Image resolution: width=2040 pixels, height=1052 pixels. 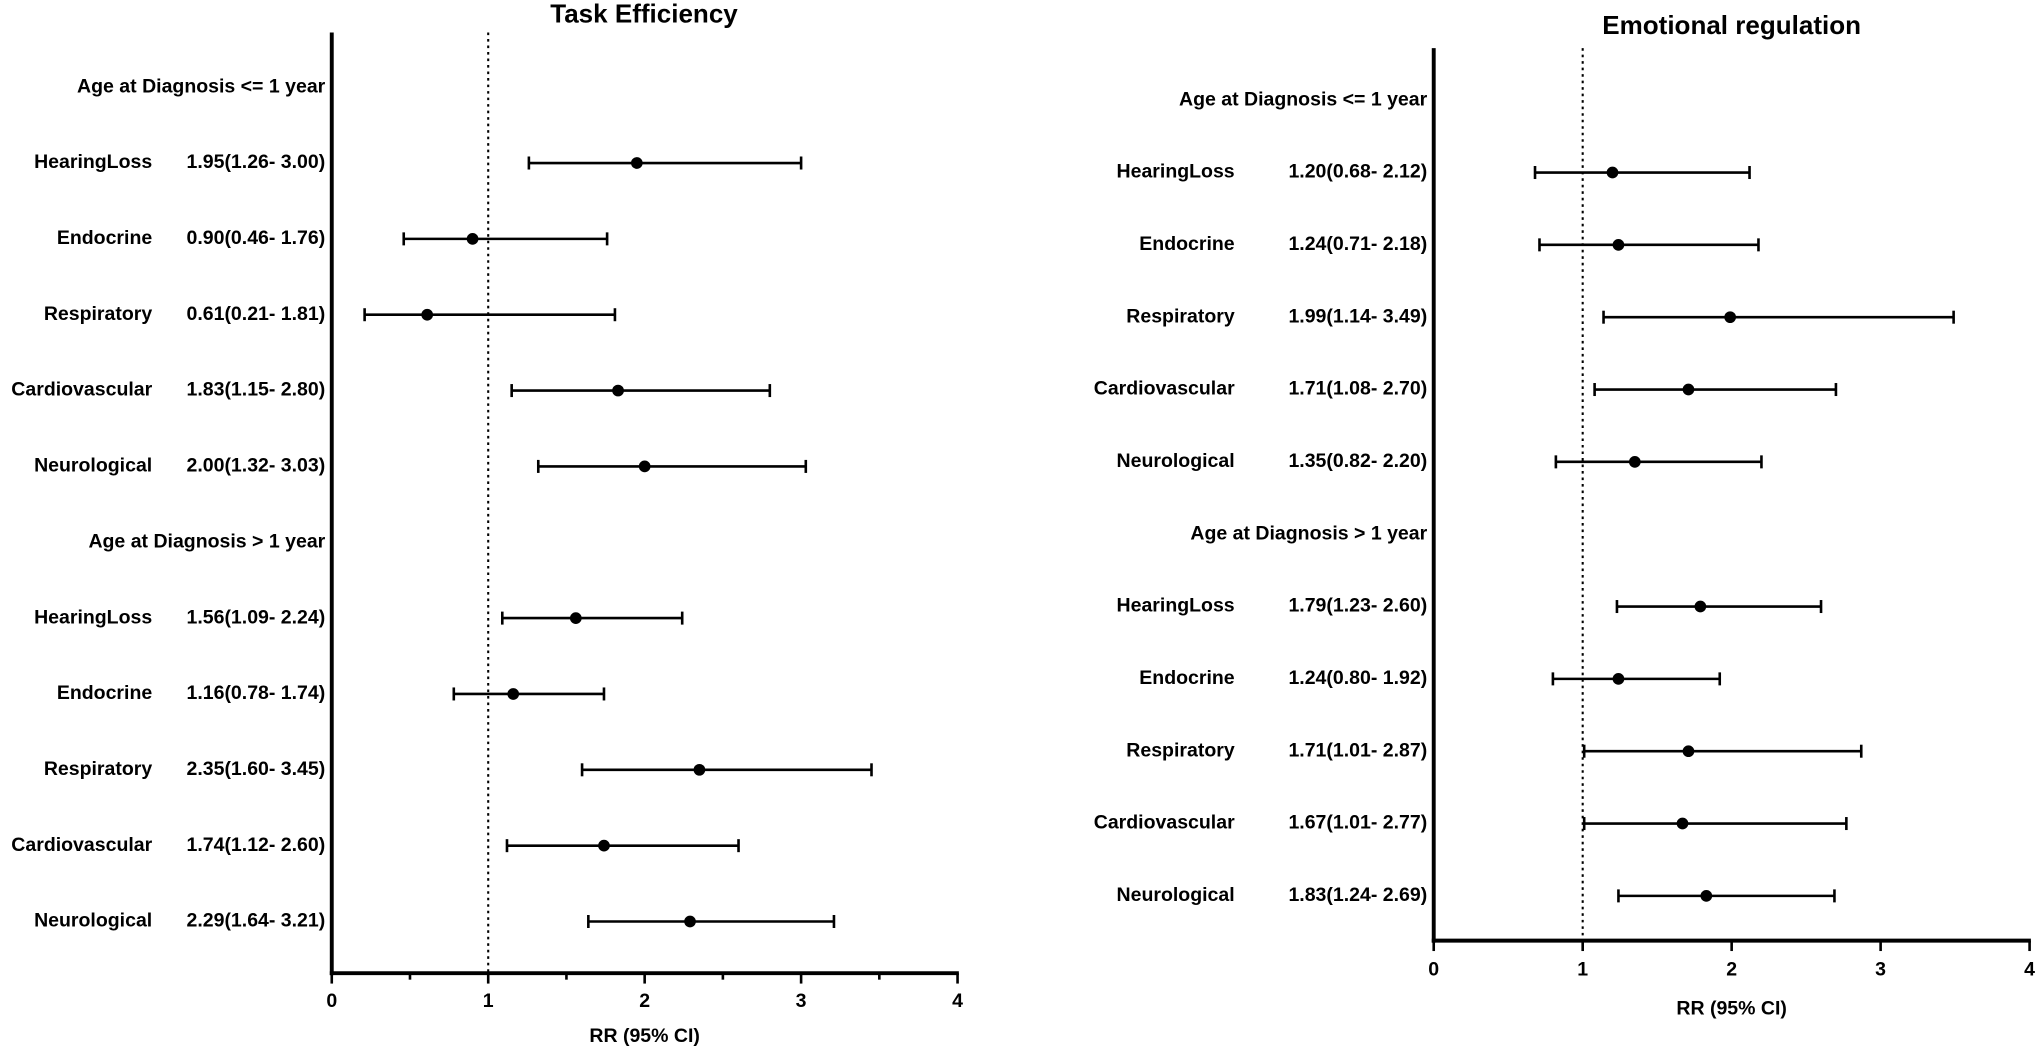 I want to click on estimate-label: 1.99(1.14- 3.49), so click(x=1357, y=316).